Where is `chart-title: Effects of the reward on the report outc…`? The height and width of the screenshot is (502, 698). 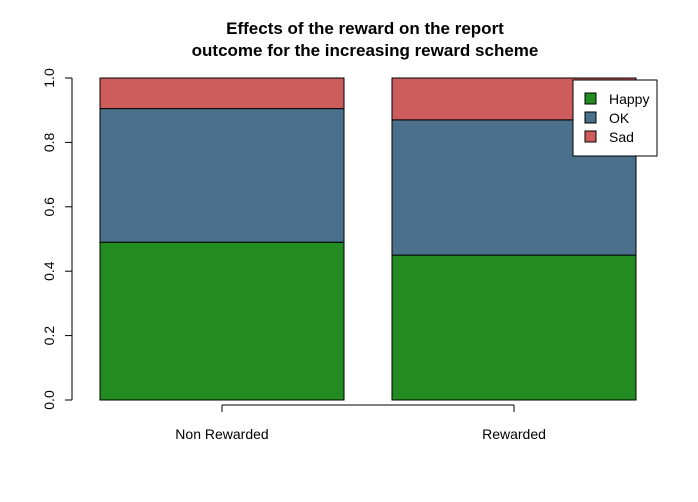
chart-title: Effects of the reward on the report outc… is located at coordinates (365, 39).